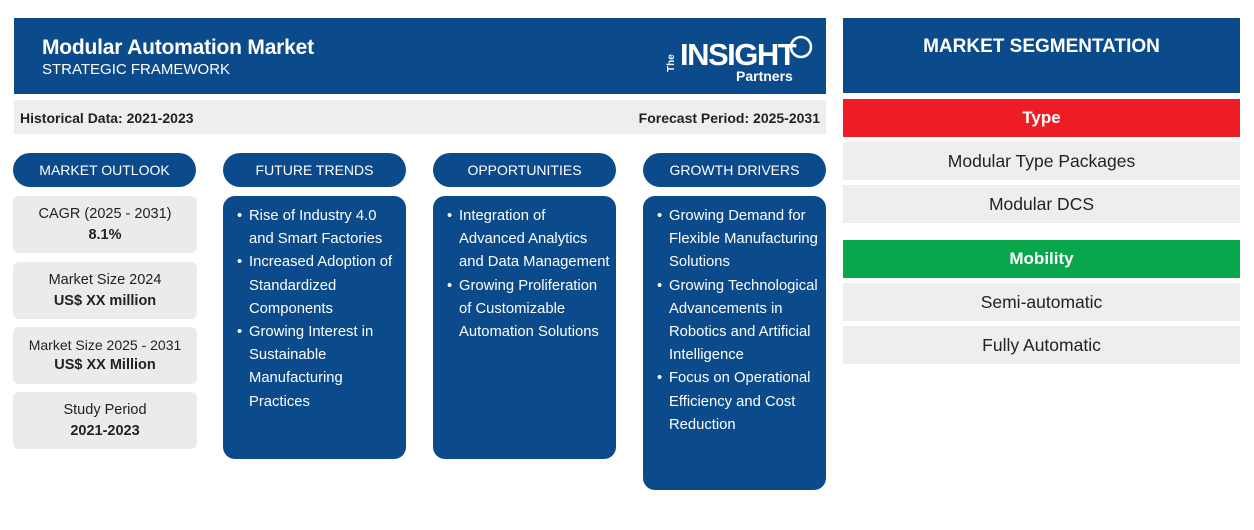 The height and width of the screenshot is (530, 1254). What do you see at coordinates (105, 290) in the screenshot?
I see `outlook-market-size-2024-card: Market Size 2024 US$ XX million` at bounding box center [105, 290].